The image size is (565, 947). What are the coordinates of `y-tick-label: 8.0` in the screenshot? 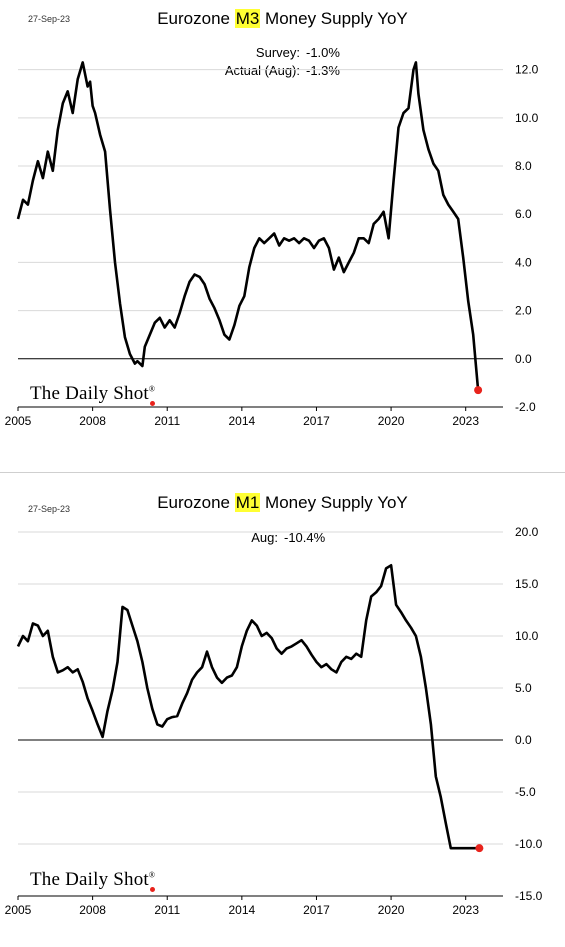 It's located at (523, 166).